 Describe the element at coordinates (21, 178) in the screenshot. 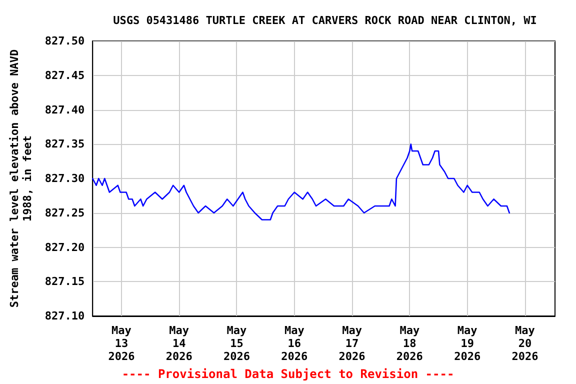

I see `y-axis-title: Stream water level elevation above NAVD 1988, in feet` at that location.